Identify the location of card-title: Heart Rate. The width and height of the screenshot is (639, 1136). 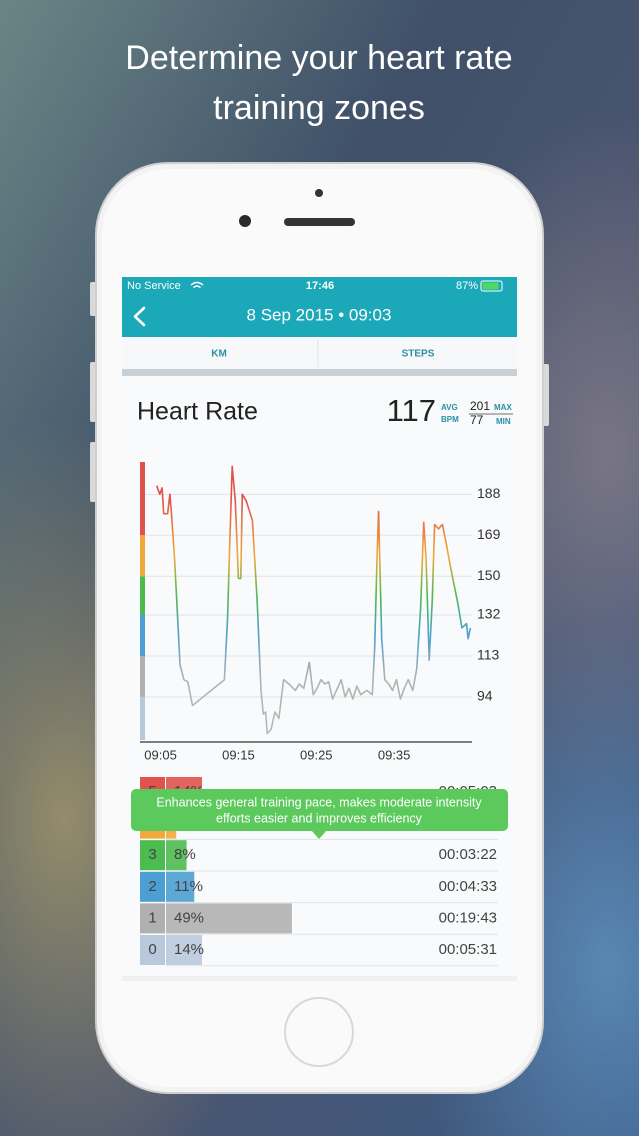
(197, 412).